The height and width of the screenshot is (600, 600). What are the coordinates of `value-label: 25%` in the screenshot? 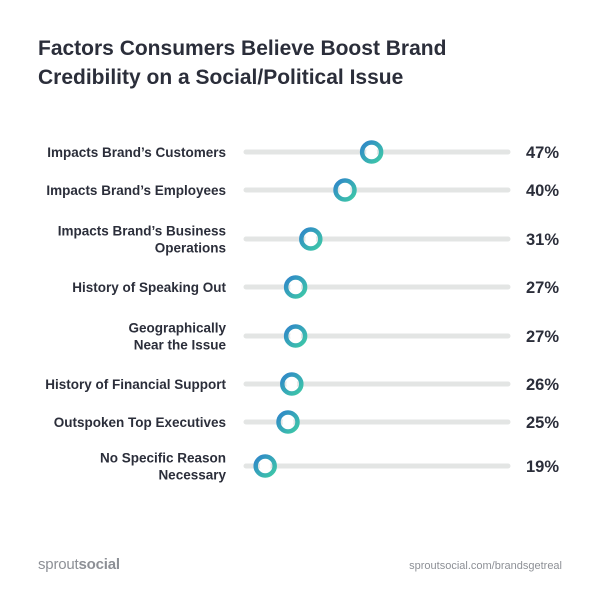 It's located at (542, 423).